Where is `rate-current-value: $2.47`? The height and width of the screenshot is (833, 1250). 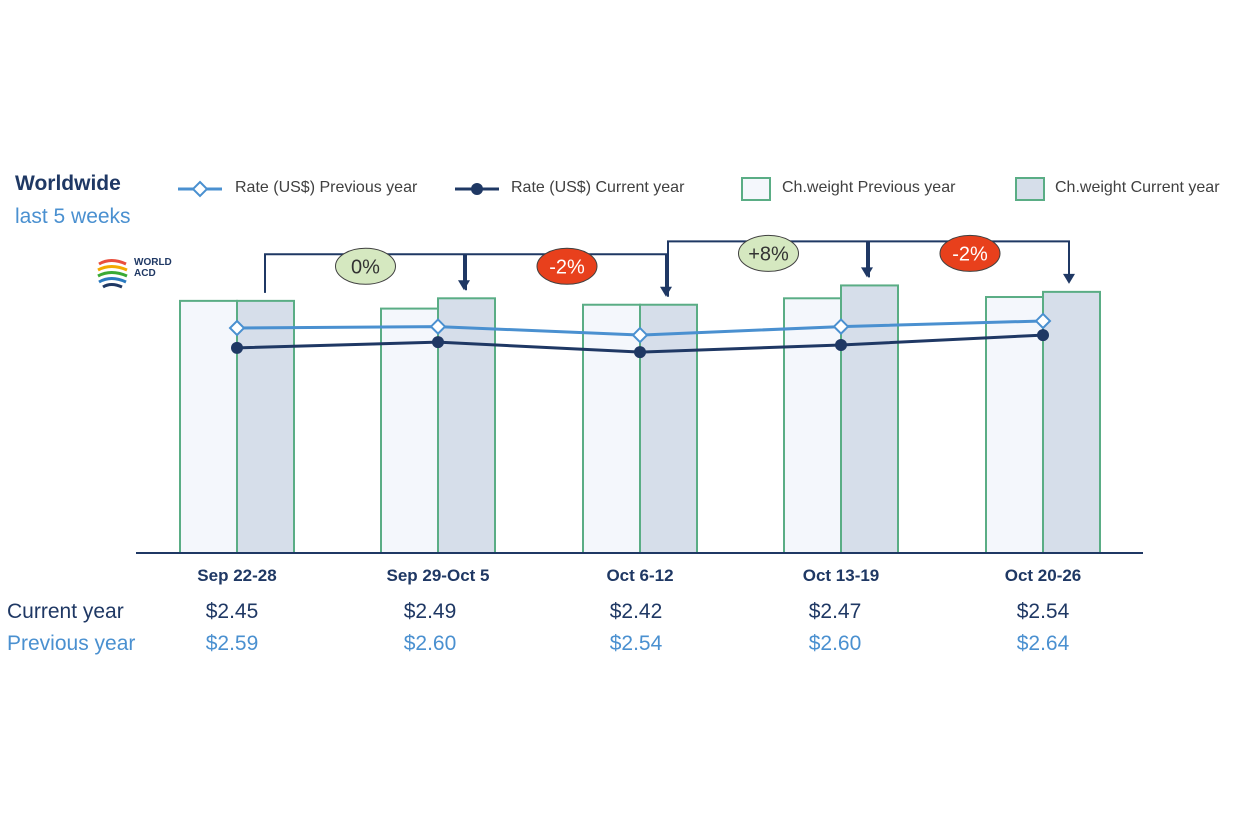
rate-current-value: $2.47 is located at coordinates (835, 611).